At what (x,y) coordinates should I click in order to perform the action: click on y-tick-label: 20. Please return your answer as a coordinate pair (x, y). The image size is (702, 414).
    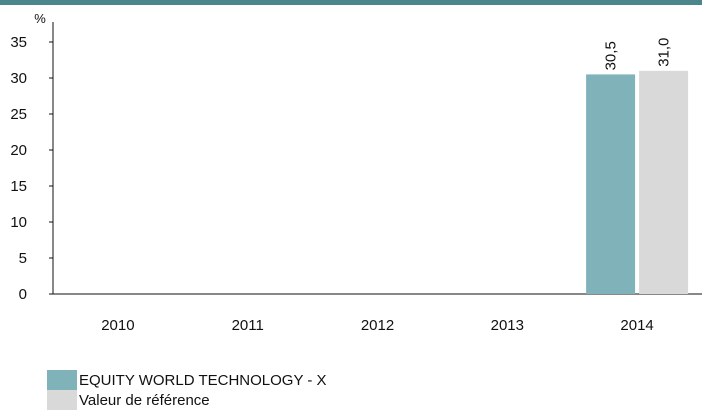
    Looking at the image, I should click on (18, 150).